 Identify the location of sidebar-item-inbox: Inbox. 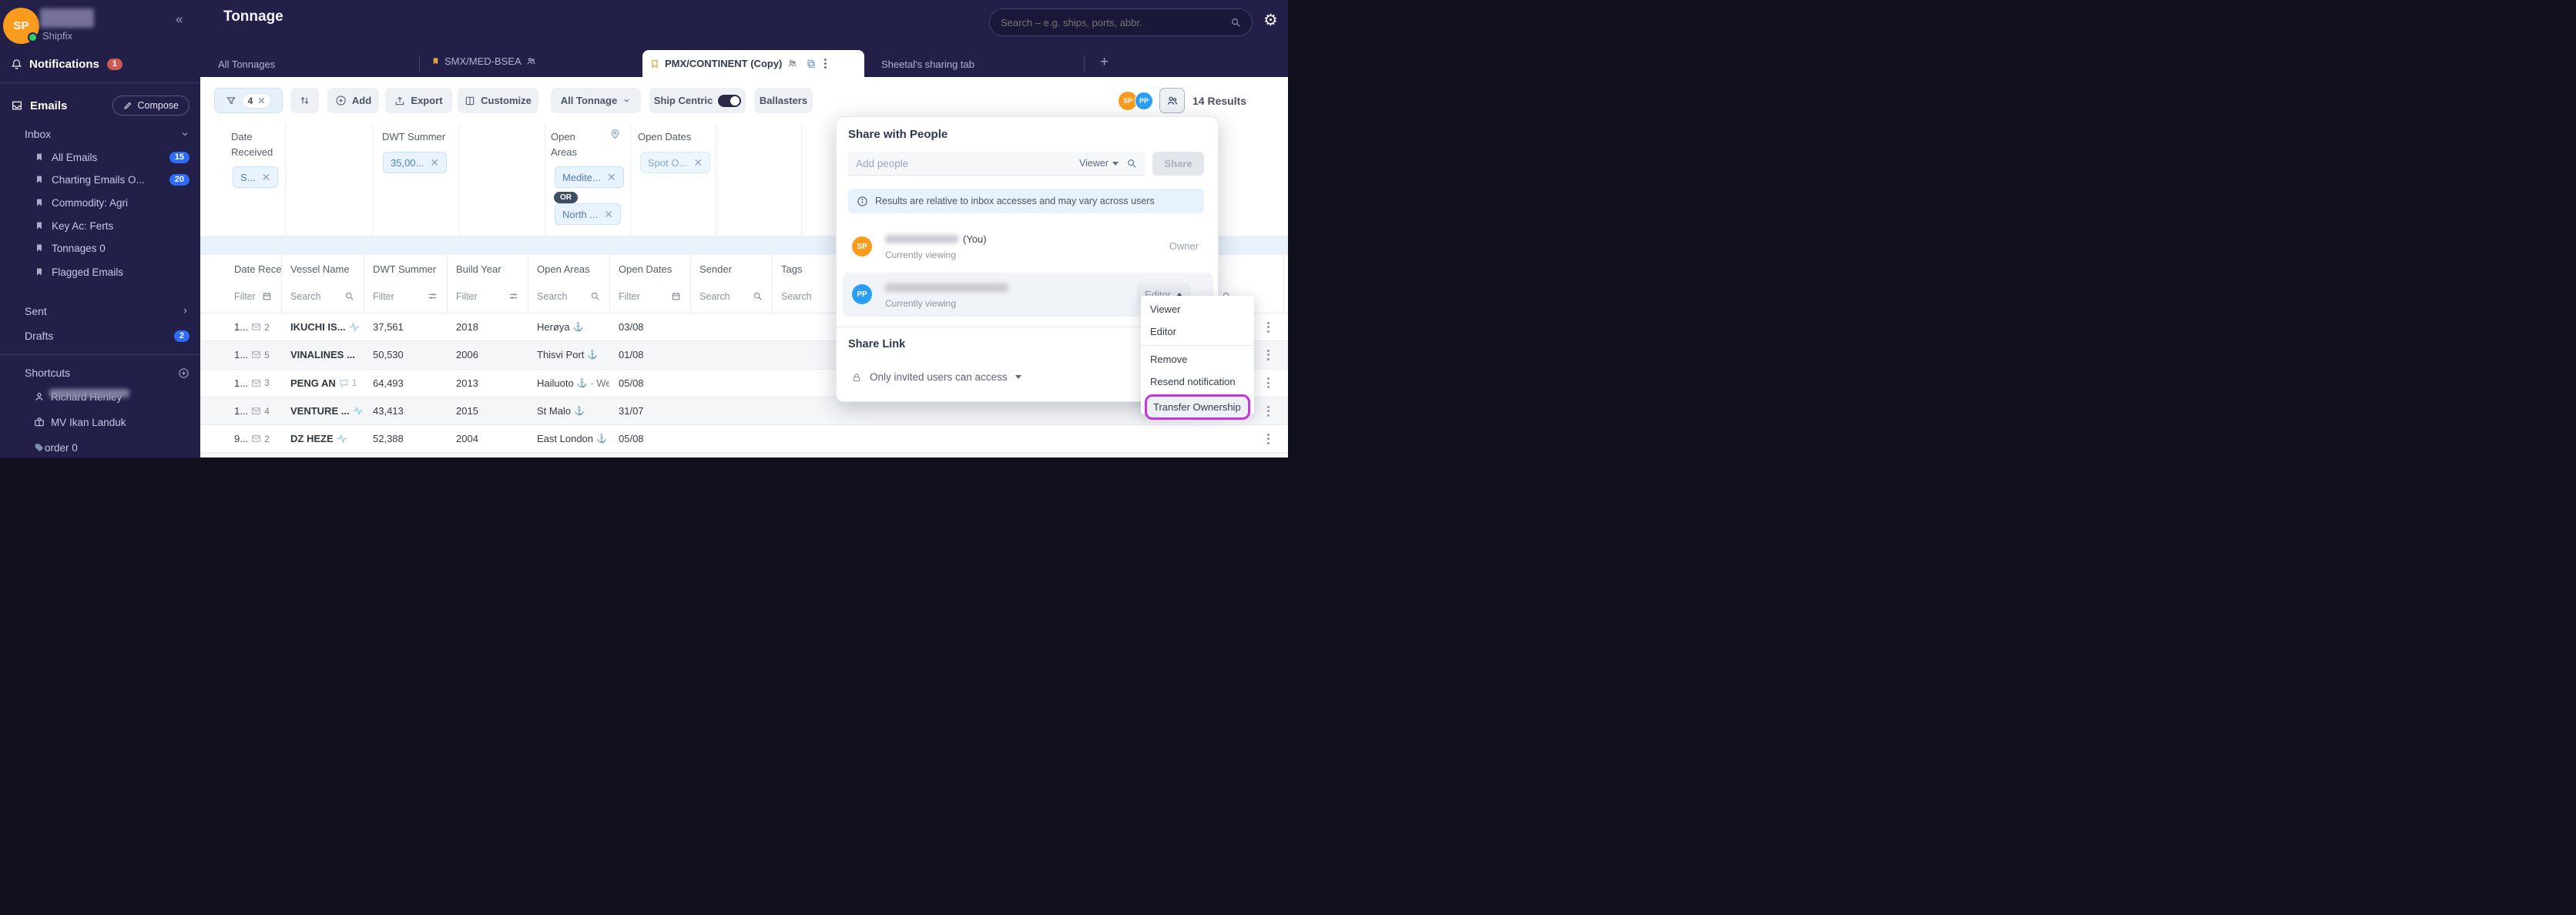
(100, 133).